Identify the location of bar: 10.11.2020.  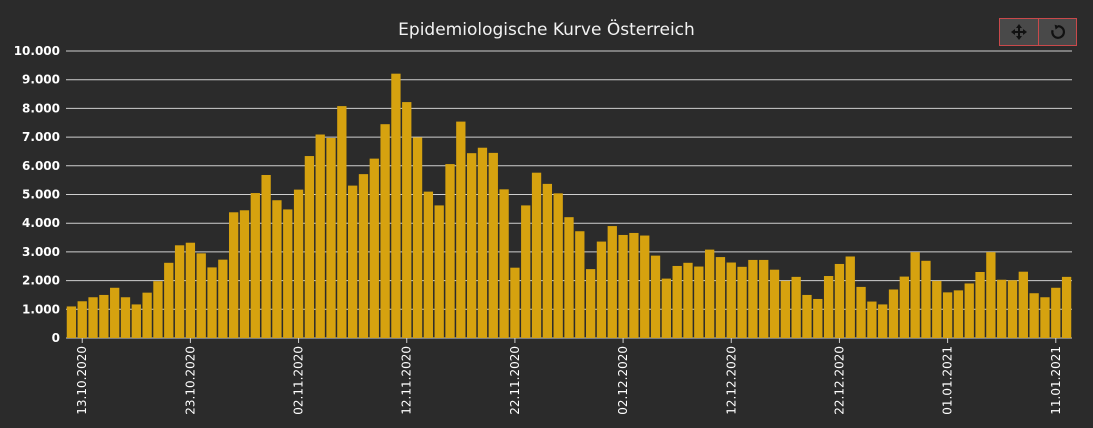
(385, 231).